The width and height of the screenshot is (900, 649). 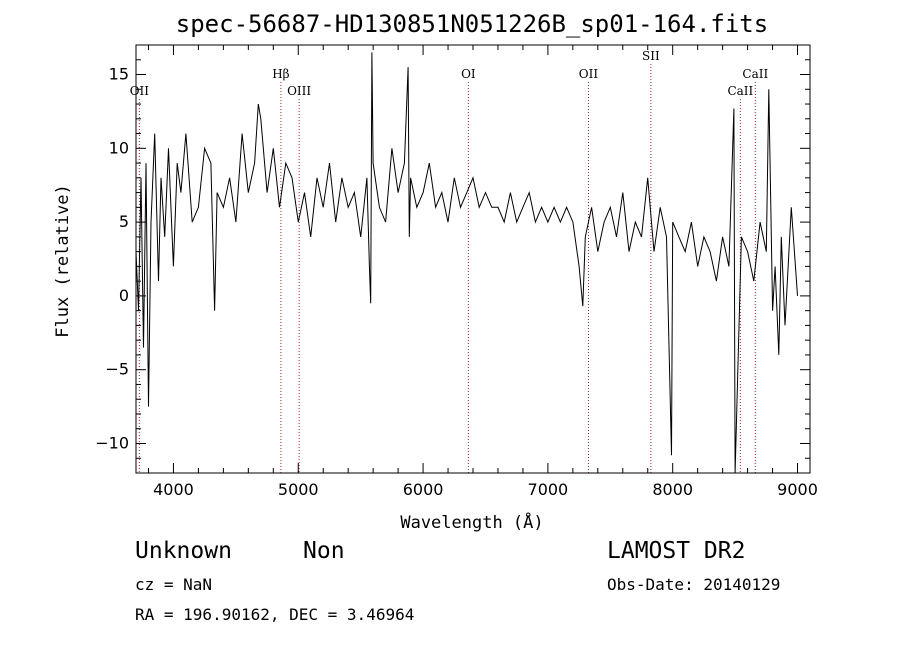 What do you see at coordinates (174, 584) in the screenshot?
I see `redshift-value: cz = NaN` at bounding box center [174, 584].